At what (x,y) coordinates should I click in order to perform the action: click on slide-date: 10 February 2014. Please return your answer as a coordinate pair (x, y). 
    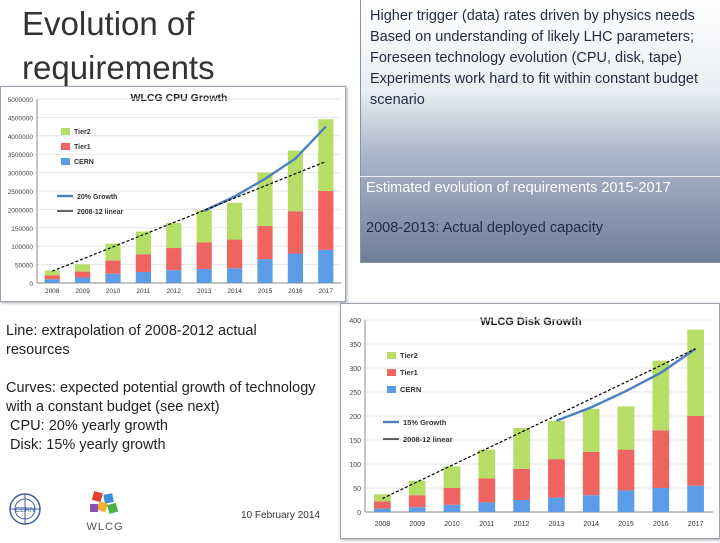
    Looking at the image, I should click on (280, 515).